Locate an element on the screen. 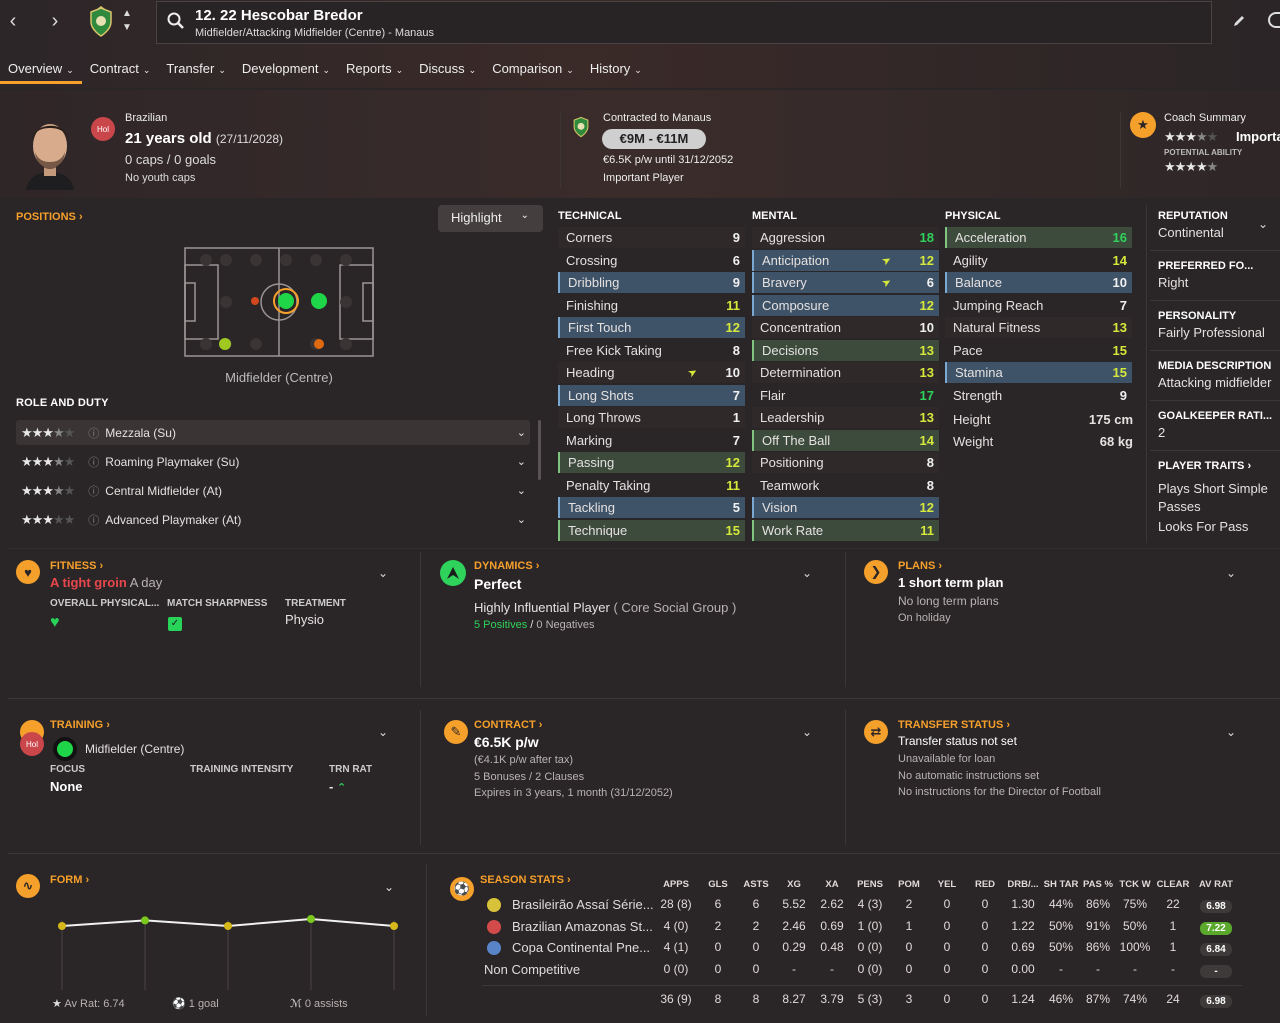  role-row: ★★★★★ ⓘ Advanced Playmaker (At) ⌄ is located at coordinates (273, 519).